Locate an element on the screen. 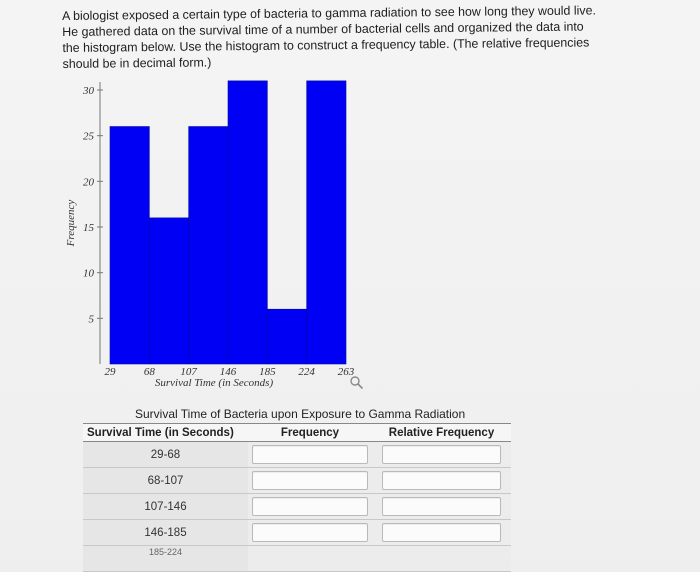 The height and width of the screenshot is (572, 700). x-tick-label: 29 is located at coordinates (111, 372).